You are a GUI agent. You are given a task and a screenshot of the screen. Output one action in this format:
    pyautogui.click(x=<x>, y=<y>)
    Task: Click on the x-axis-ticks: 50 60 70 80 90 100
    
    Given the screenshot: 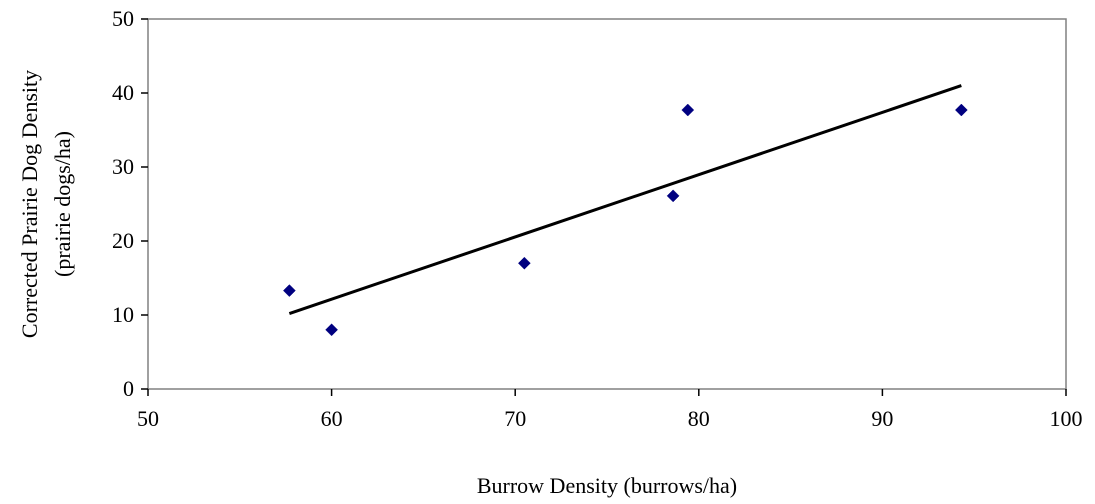 What is the action you would take?
    pyautogui.click(x=610, y=410)
    